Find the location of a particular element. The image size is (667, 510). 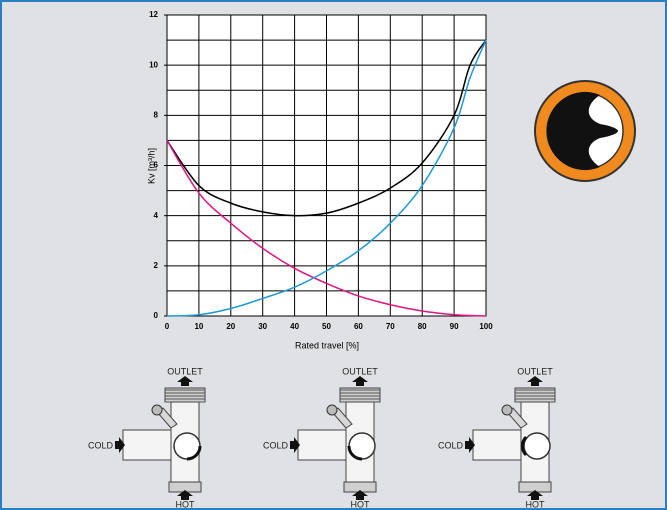

y-tick-label: 8 is located at coordinates (156, 114).